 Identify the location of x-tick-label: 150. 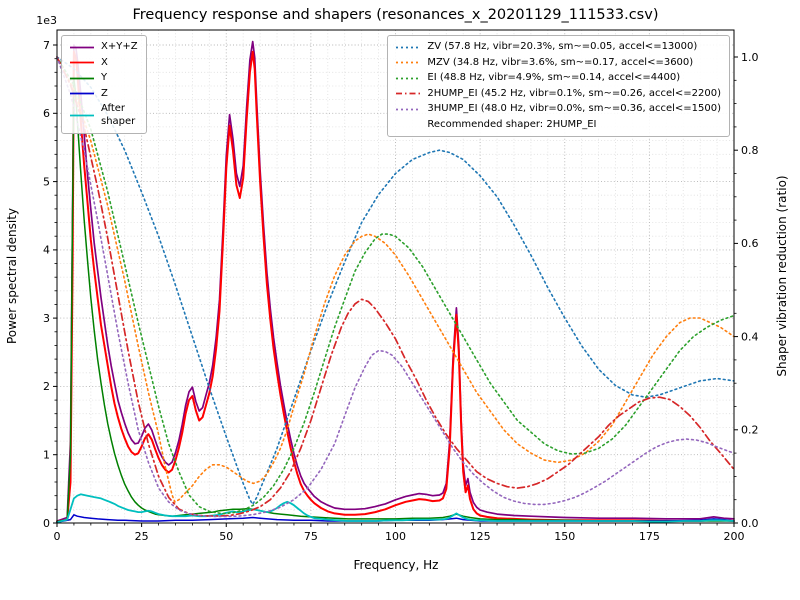
(564, 536).